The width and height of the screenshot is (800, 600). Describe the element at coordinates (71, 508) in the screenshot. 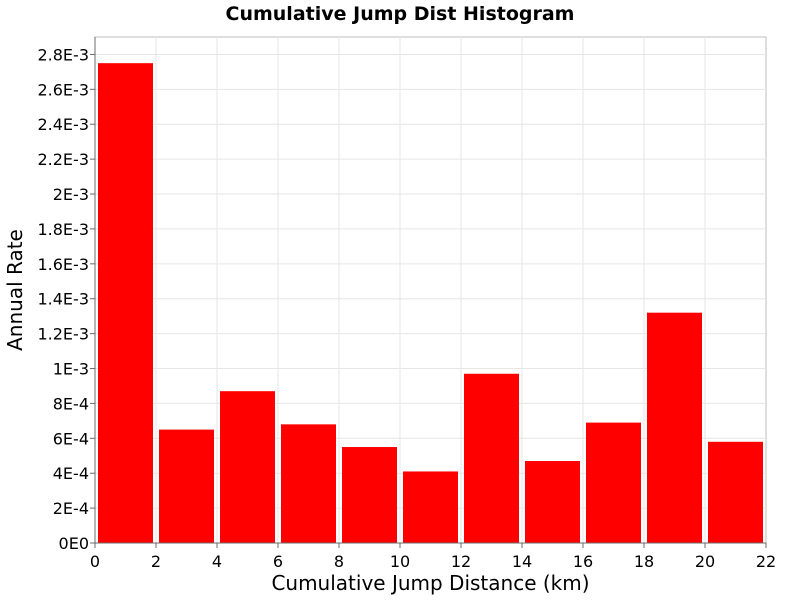

I see `y-tick-label: 2E-4` at that location.